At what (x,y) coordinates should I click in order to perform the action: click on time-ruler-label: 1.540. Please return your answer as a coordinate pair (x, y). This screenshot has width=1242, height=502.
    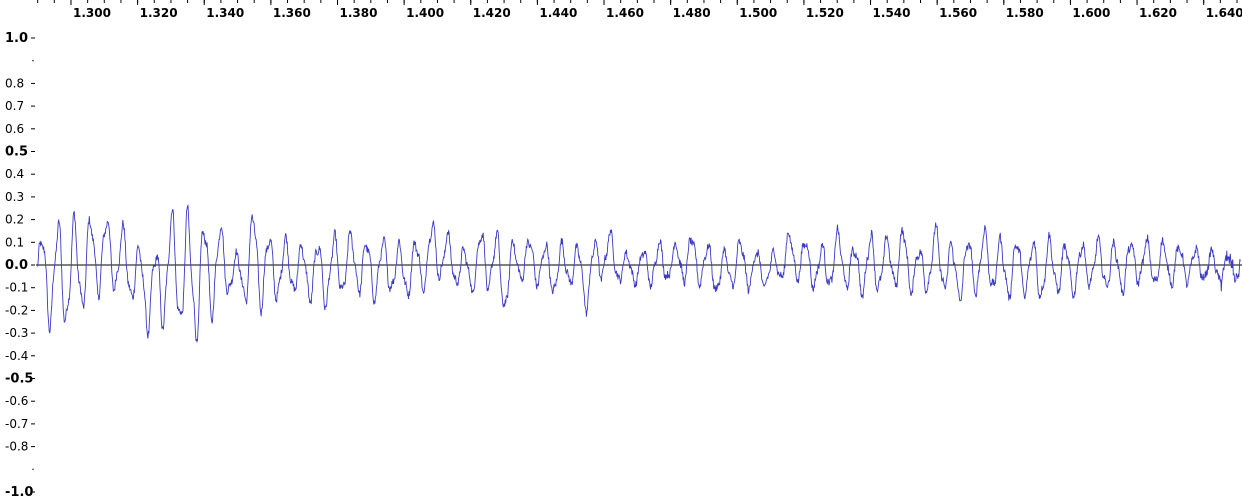
    Looking at the image, I should click on (892, 13).